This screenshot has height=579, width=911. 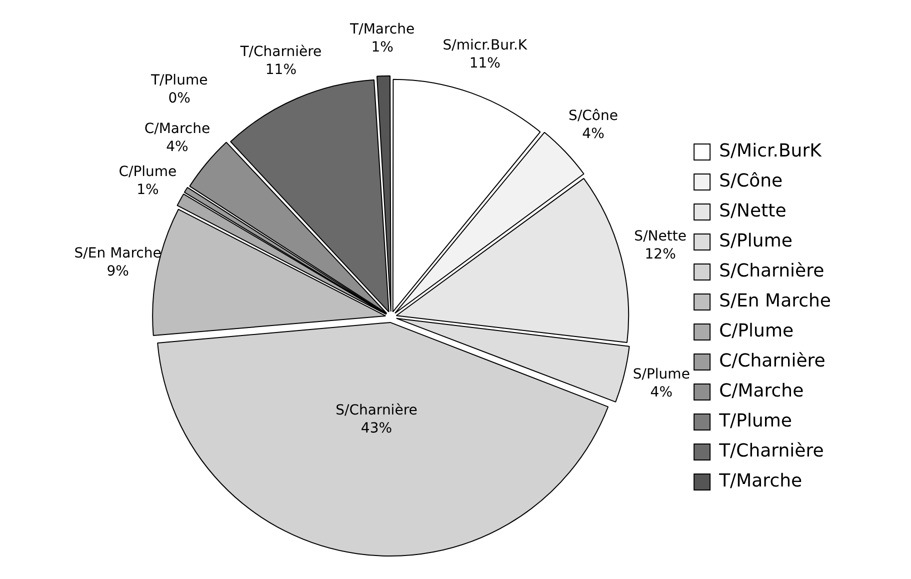 I want to click on legend-label: T/Plume, so click(x=755, y=421).